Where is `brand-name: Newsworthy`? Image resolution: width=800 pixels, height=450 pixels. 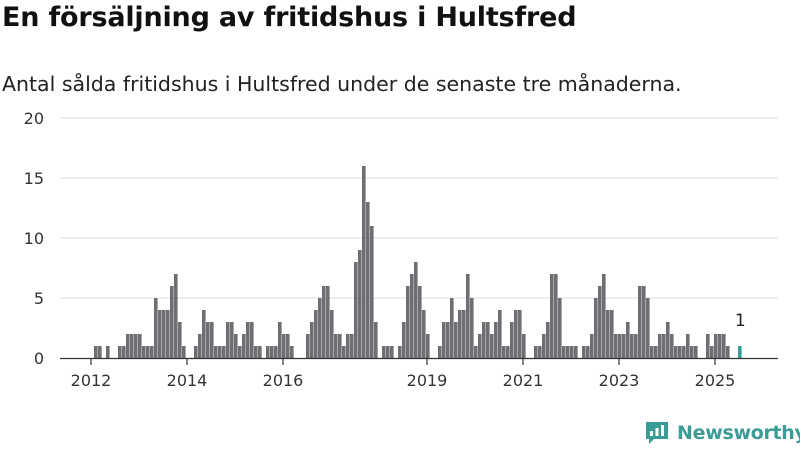
brand-name: Newsworthy is located at coordinates (738, 433).